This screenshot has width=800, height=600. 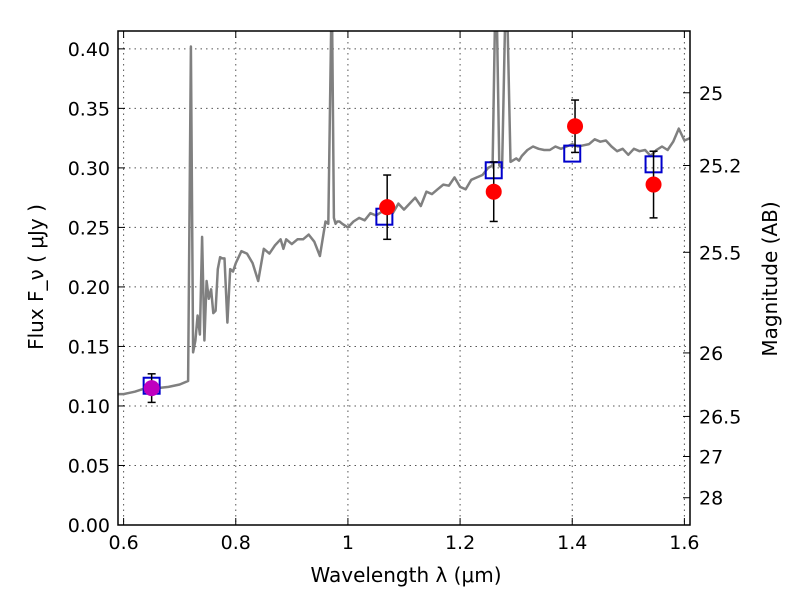 I want to click on y-tick-label: 0.40, so click(x=89, y=50).